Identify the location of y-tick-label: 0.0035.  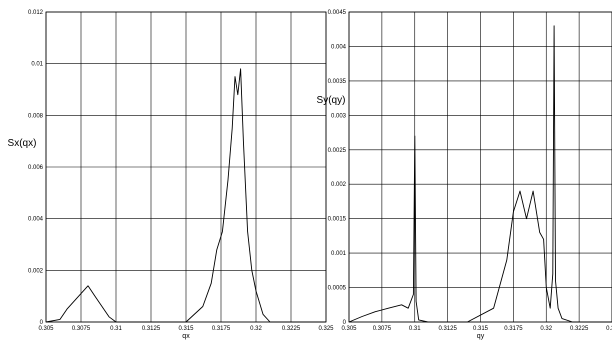
(337, 82).